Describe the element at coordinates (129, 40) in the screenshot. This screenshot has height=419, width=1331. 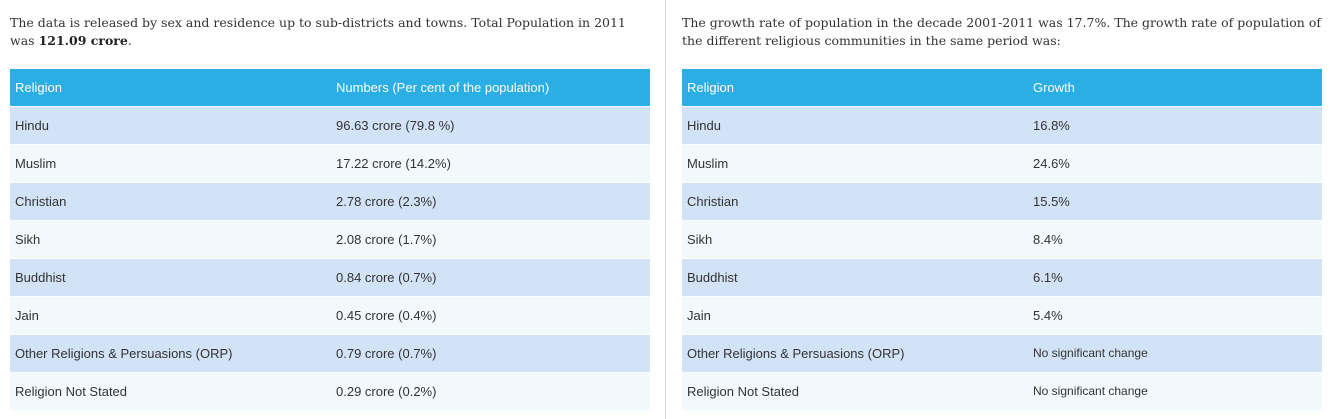
I see `population-intro-end: .` at that location.